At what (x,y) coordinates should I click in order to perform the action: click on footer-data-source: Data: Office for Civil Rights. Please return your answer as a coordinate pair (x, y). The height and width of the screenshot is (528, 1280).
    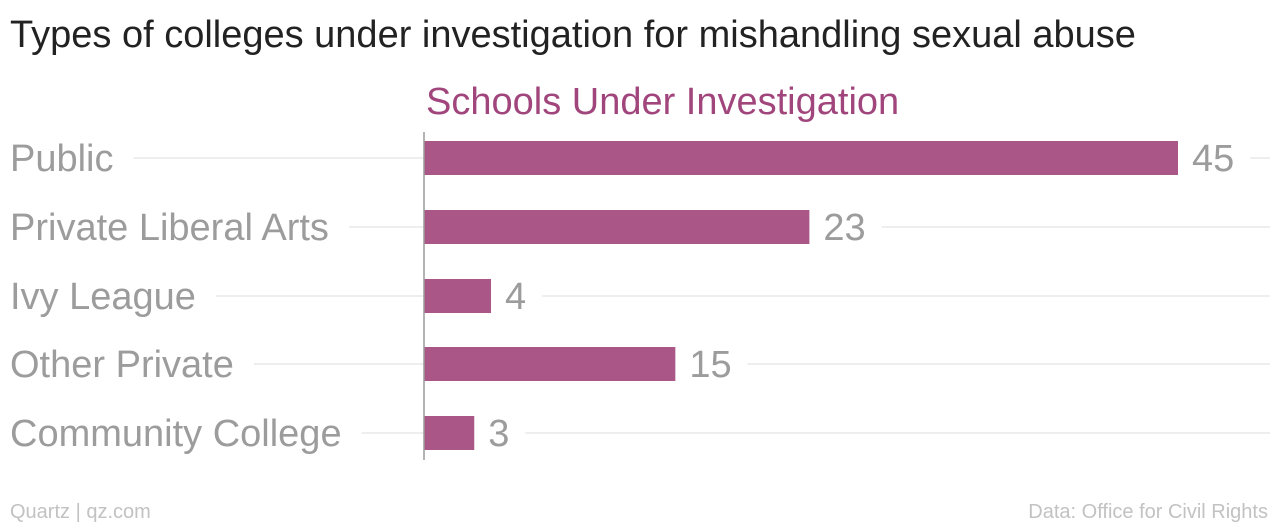
    Looking at the image, I should click on (1148, 512).